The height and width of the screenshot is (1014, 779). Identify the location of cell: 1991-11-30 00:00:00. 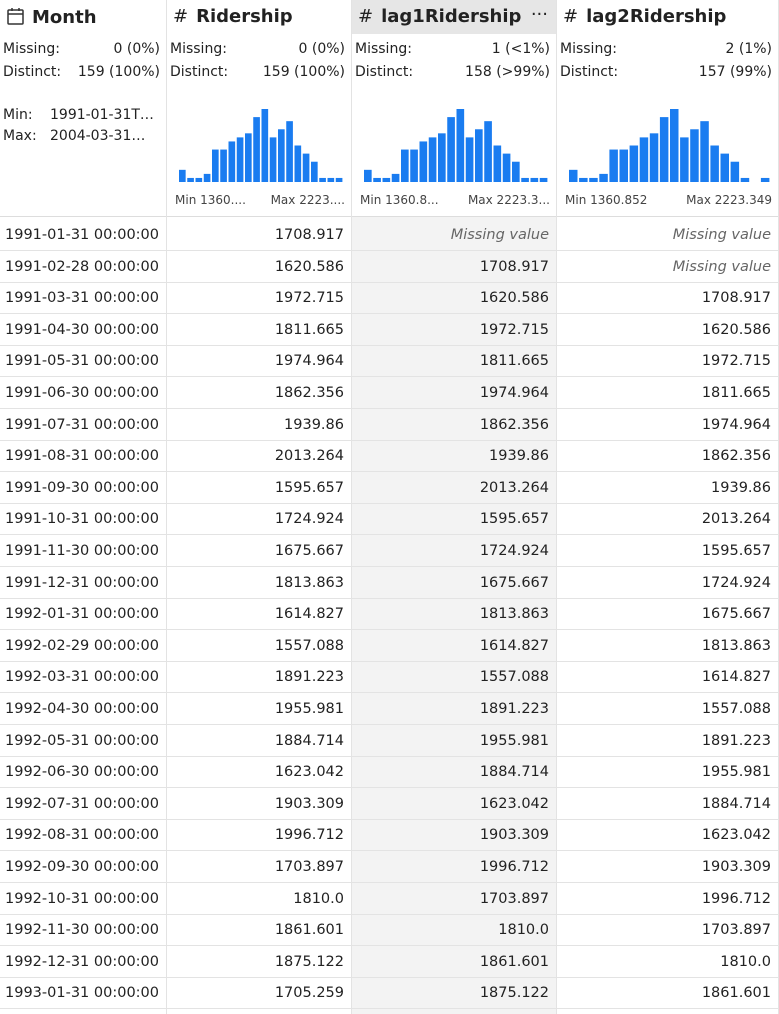
(83, 551).